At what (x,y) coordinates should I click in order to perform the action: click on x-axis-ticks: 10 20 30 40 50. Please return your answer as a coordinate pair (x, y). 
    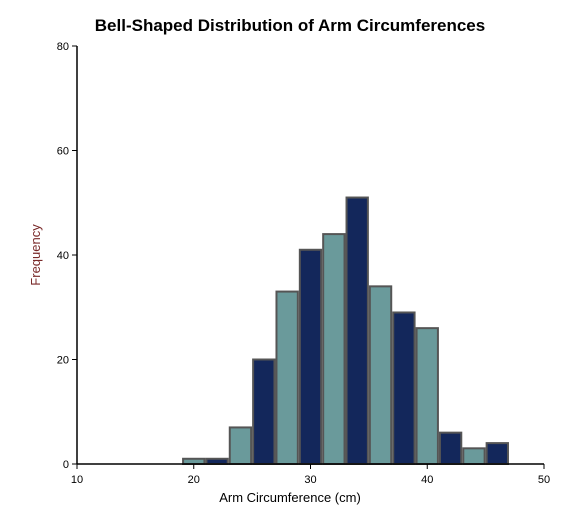
    Looking at the image, I should click on (310, 475).